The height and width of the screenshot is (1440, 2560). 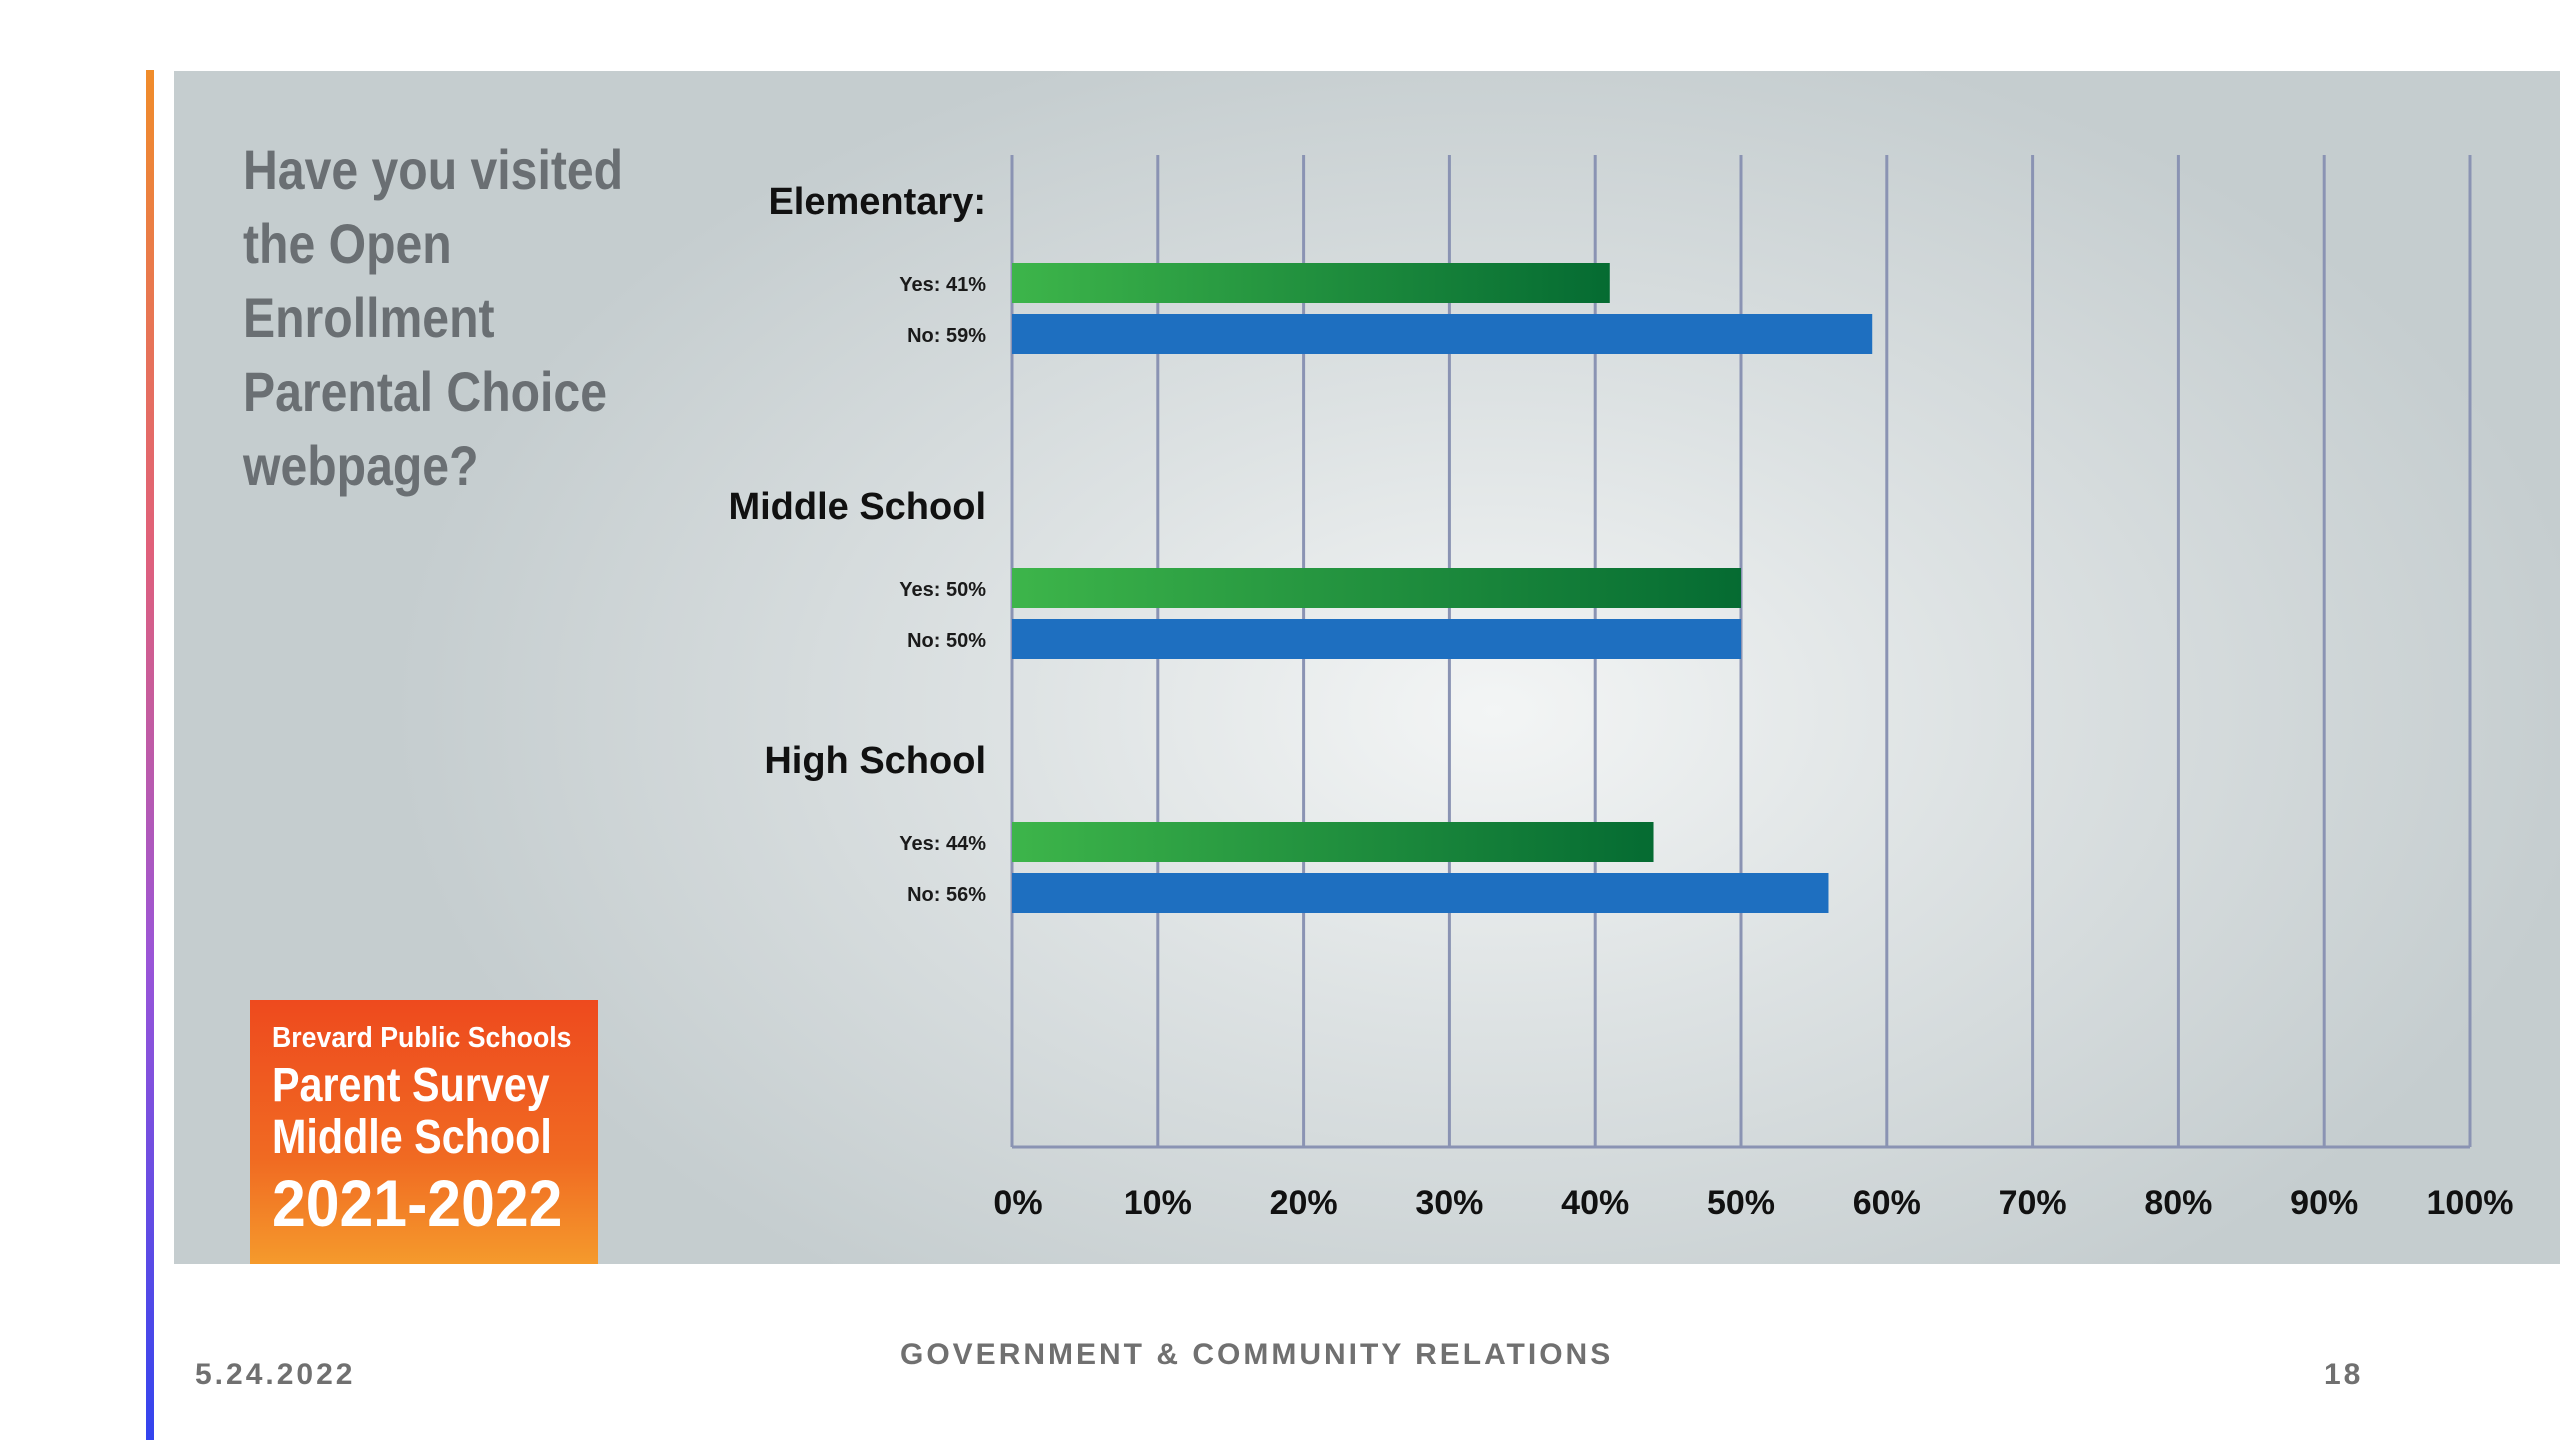 What do you see at coordinates (2033, 1203) in the screenshot?
I see `x-tick-label: 70%` at bounding box center [2033, 1203].